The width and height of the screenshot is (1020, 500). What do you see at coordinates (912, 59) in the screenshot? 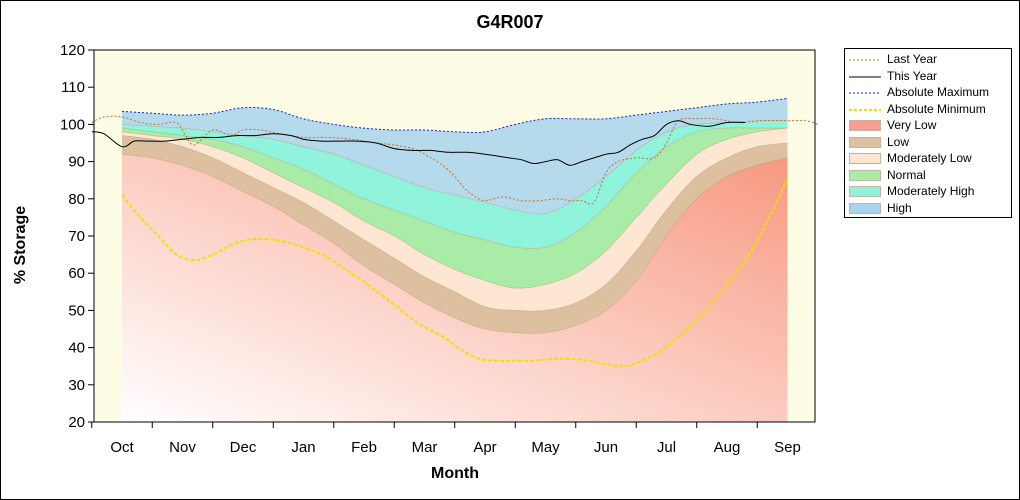
I see `legend-label: Last Year` at bounding box center [912, 59].